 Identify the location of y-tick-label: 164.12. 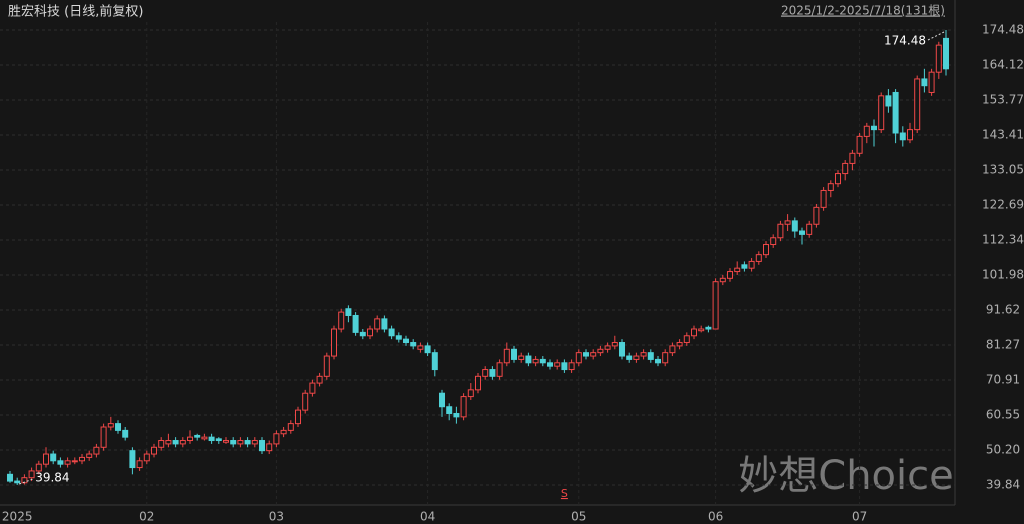
(1003, 65).